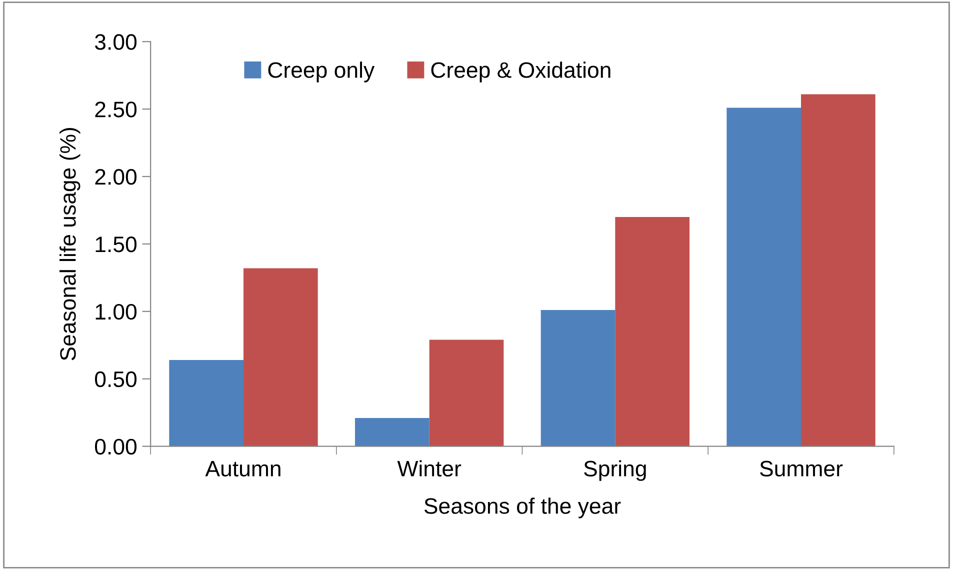  I want to click on legend-label: Creep & Oxidation, so click(520, 72).